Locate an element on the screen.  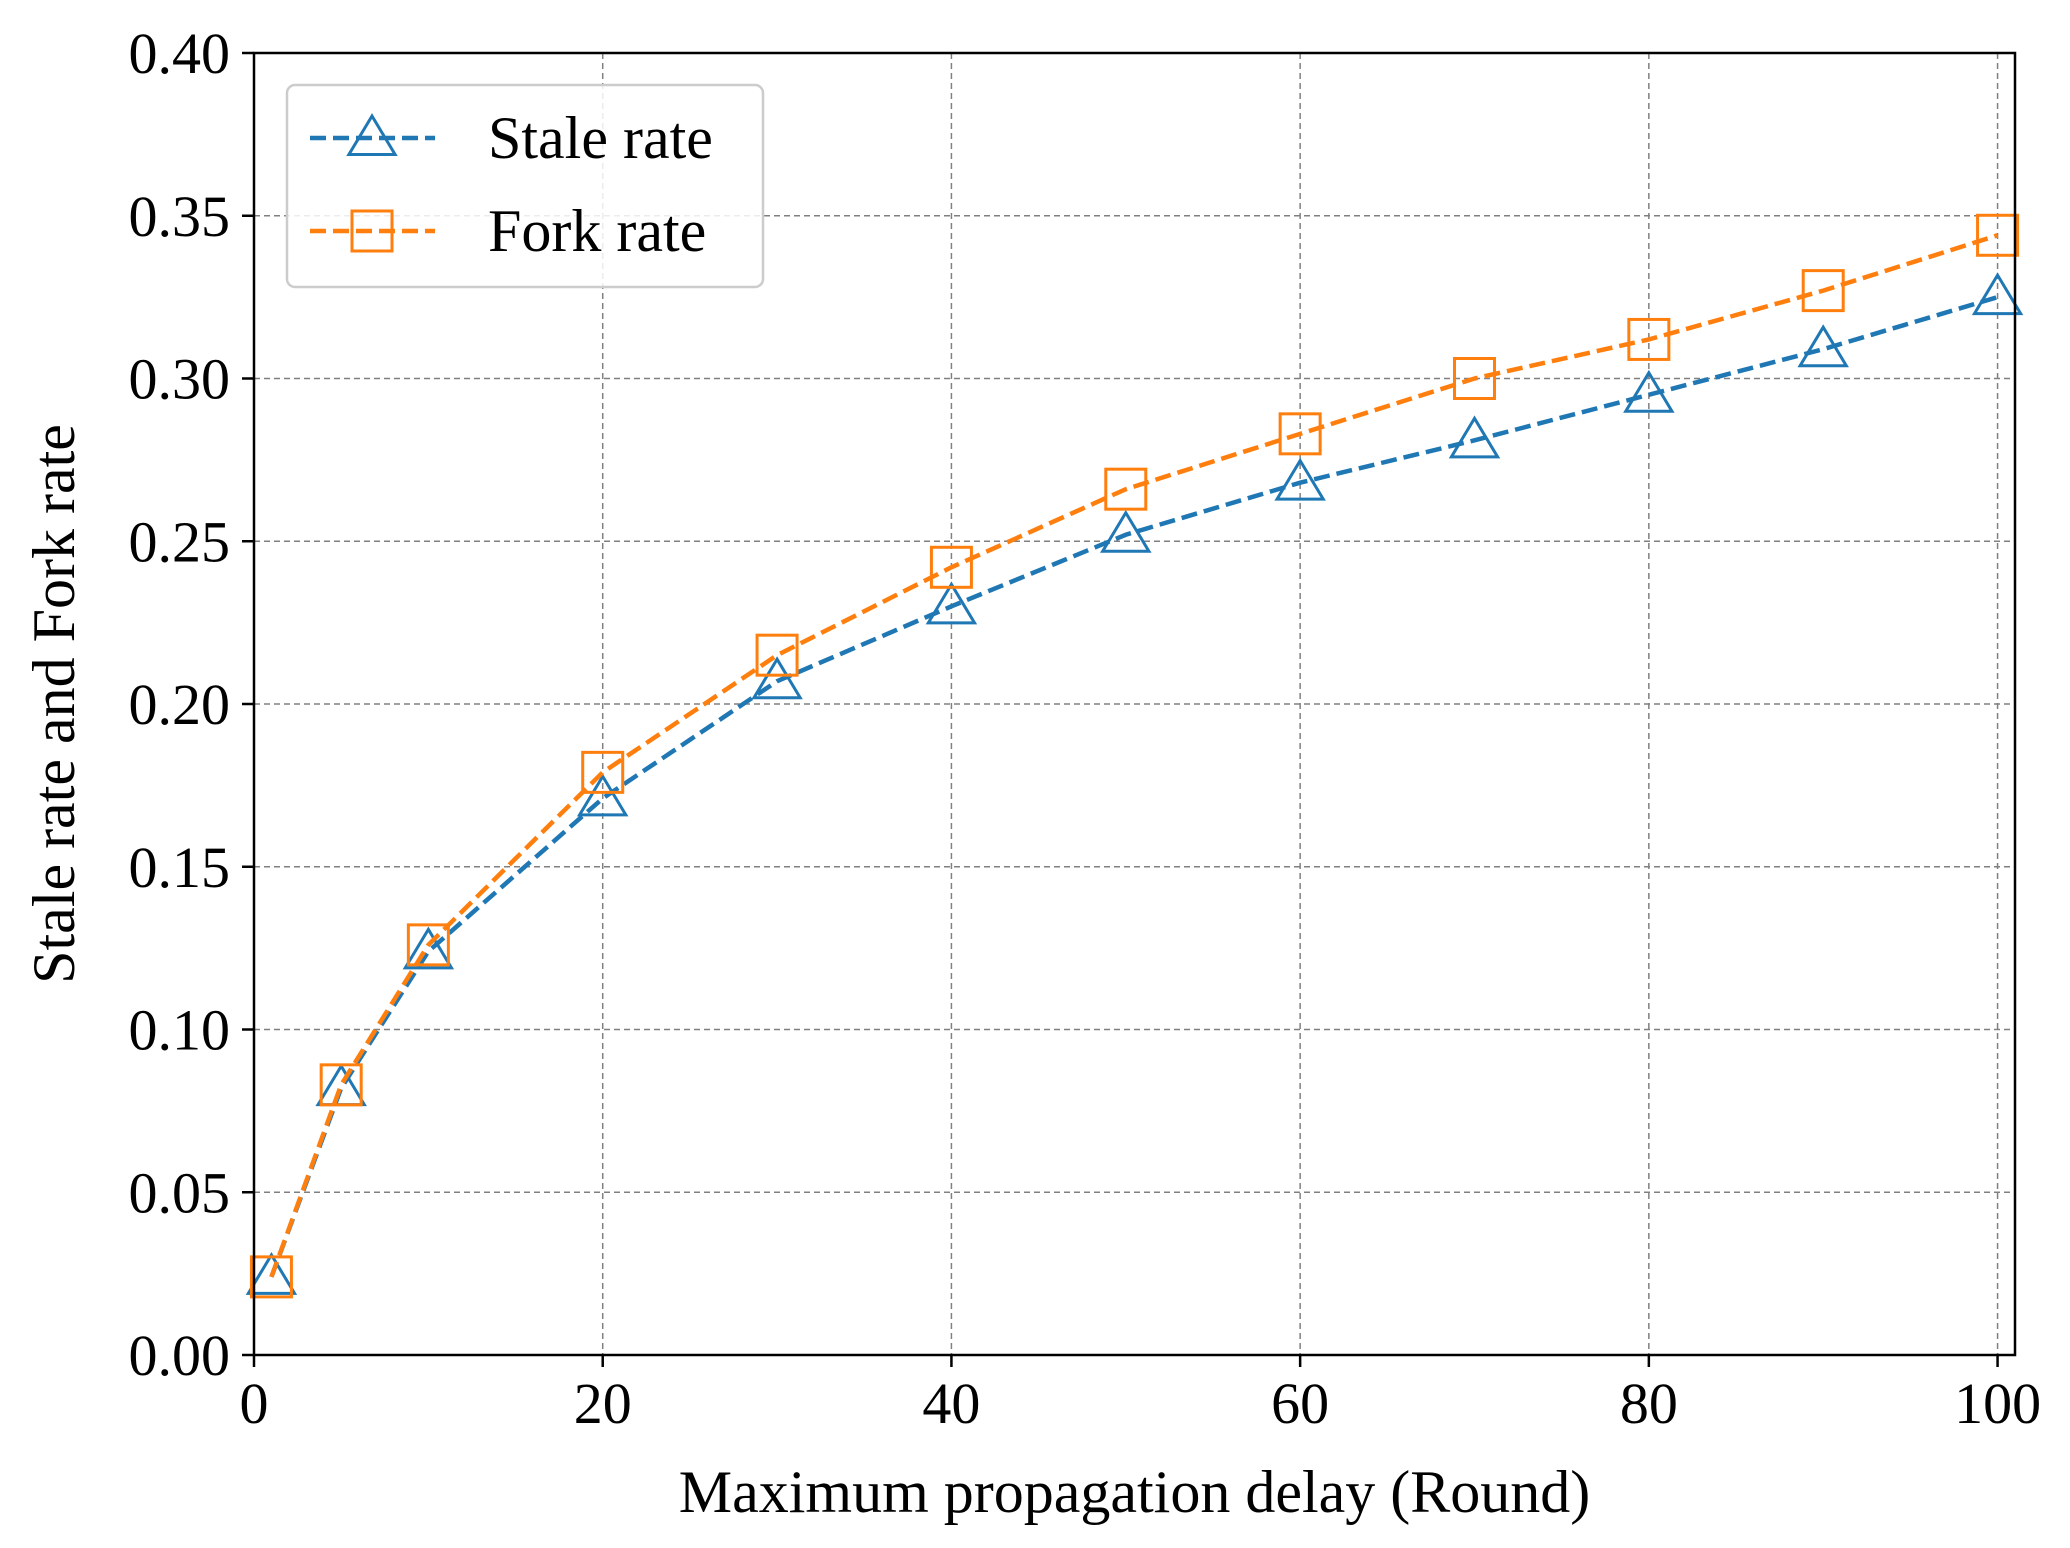
legend: Stale rate Fork rate is located at coordinates (525, 186).